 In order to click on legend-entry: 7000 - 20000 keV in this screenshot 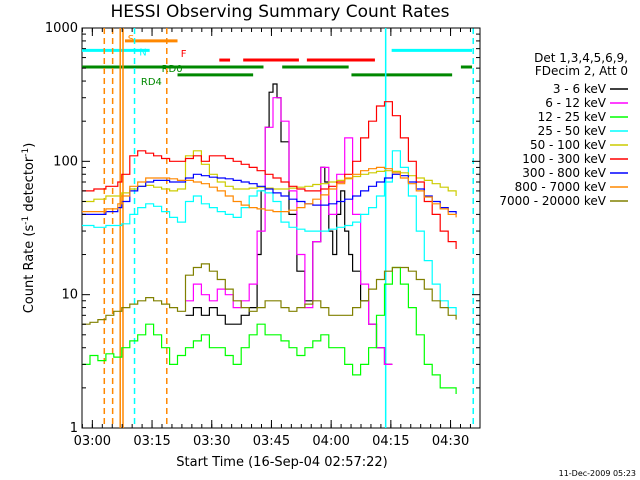, I will do `click(552, 201)`.